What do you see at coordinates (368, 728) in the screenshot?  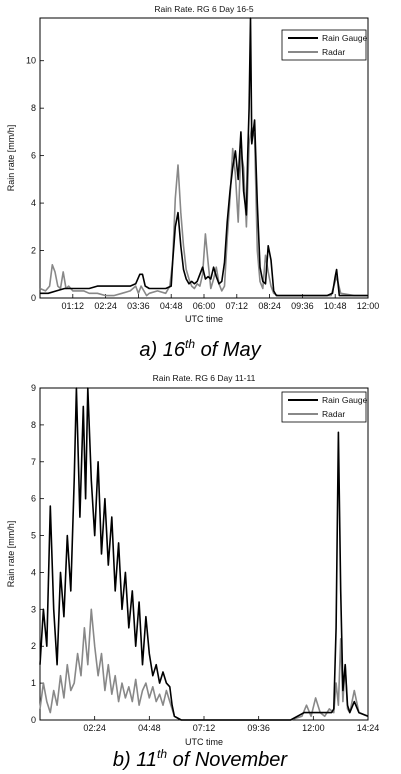 I see `x-tick-label: 14:24` at bounding box center [368, 728].